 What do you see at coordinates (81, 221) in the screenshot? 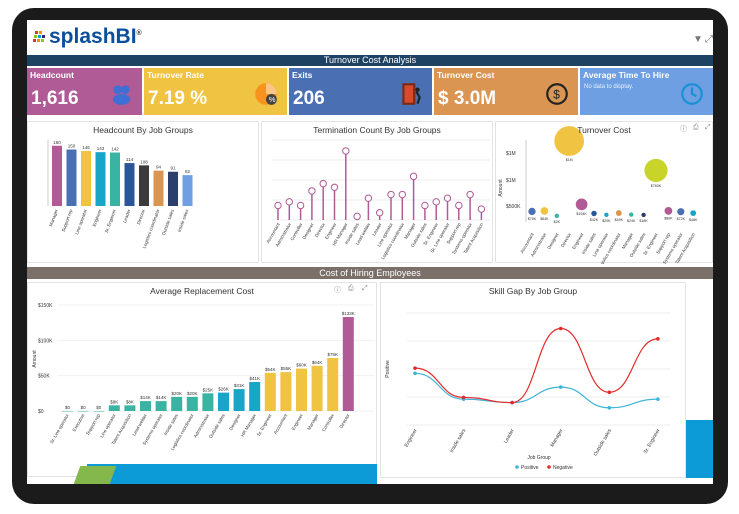
I see `x-tick-label: Line operator` at bounding box center [81, 221].